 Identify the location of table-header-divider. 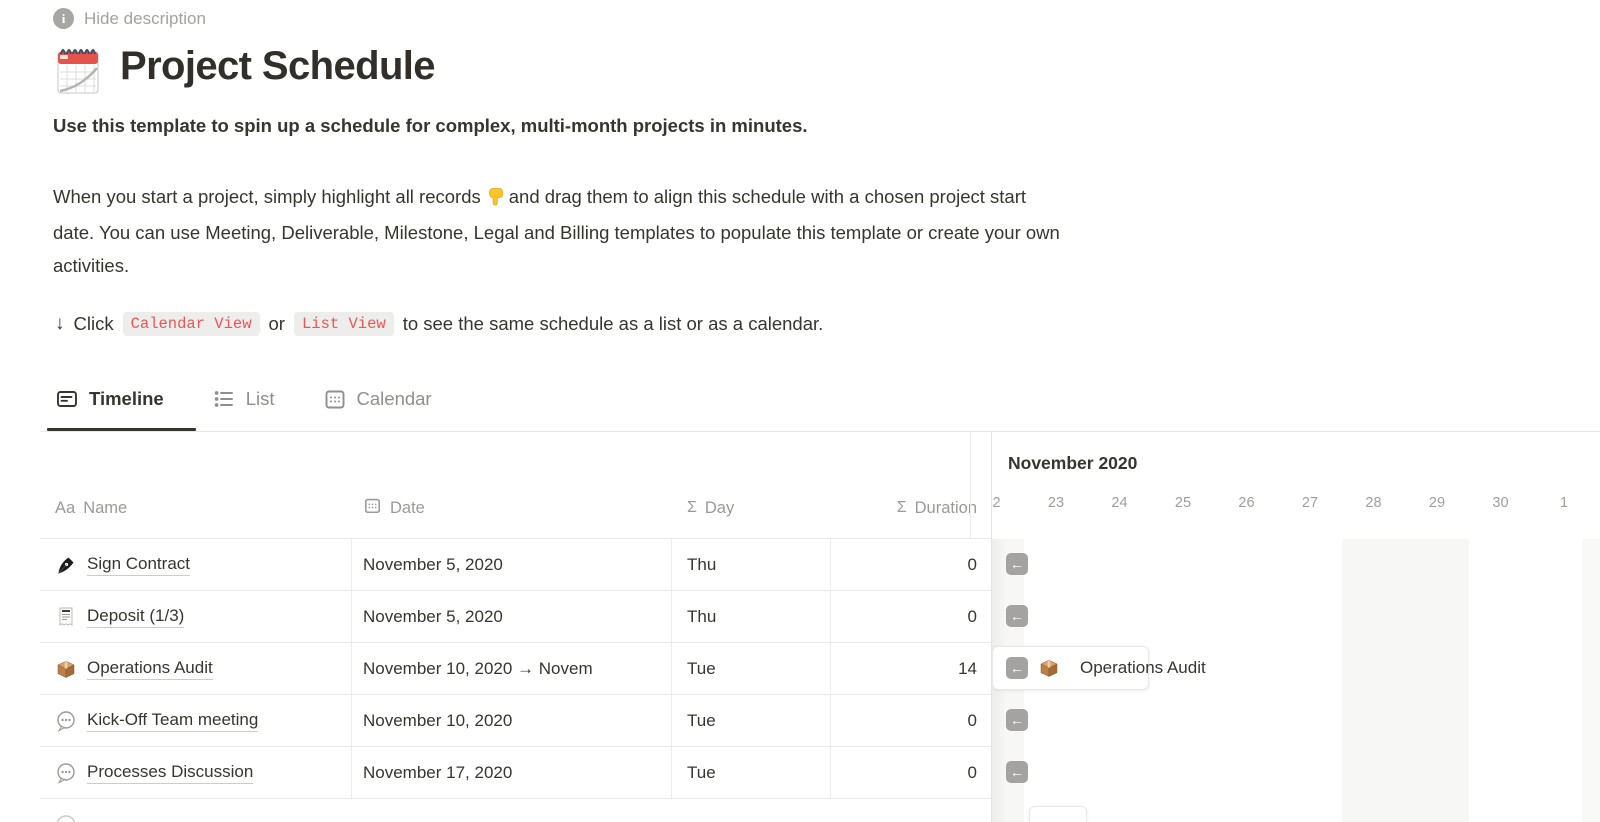
(820, 538).